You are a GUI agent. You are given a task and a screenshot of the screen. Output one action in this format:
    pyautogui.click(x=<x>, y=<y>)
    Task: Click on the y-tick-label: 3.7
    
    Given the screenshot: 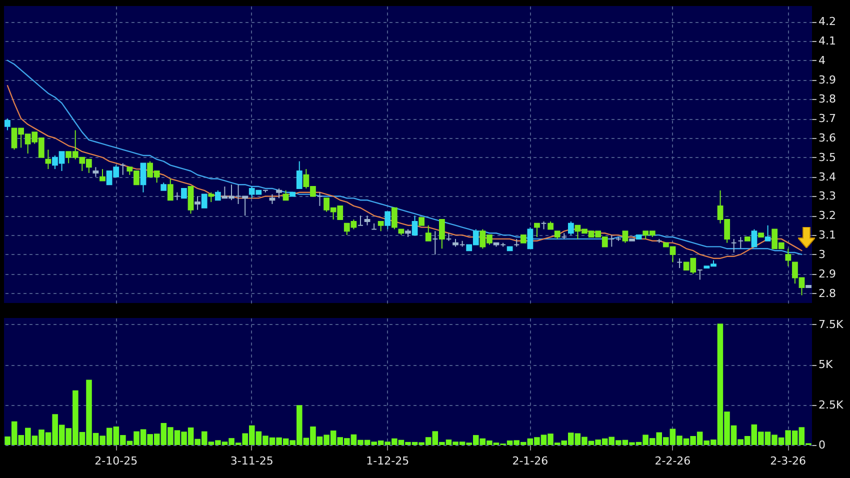 What is the action you would take?
    pyautogui.click(x=827, y=119)
    